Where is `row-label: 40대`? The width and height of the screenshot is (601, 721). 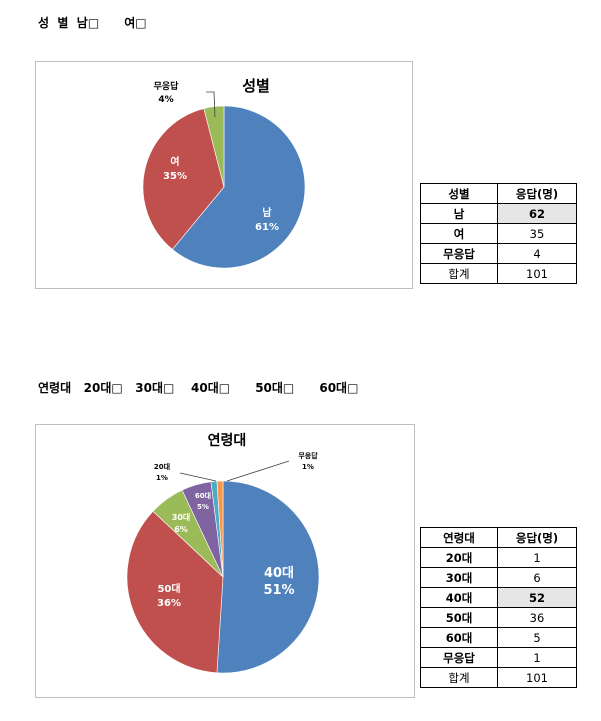
row-label: 40대 is located at coordinates (459, 597).